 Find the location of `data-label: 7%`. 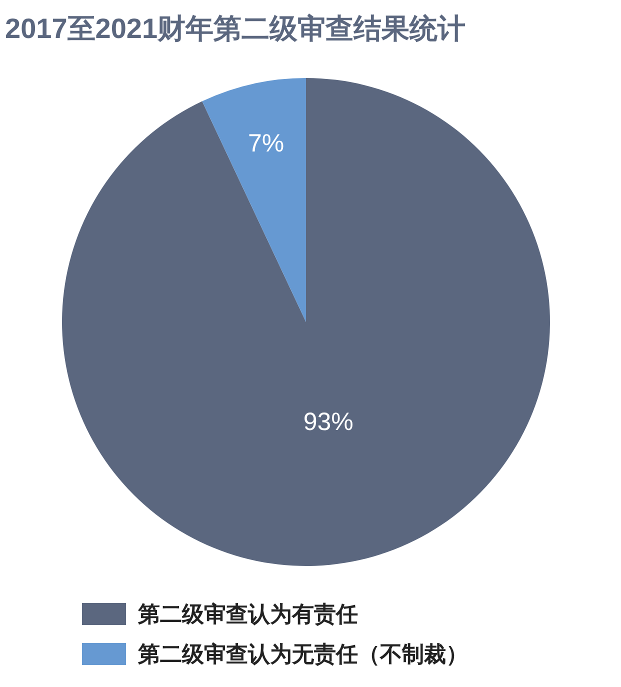

data-label: 7% is located at coordinates (266, 143).